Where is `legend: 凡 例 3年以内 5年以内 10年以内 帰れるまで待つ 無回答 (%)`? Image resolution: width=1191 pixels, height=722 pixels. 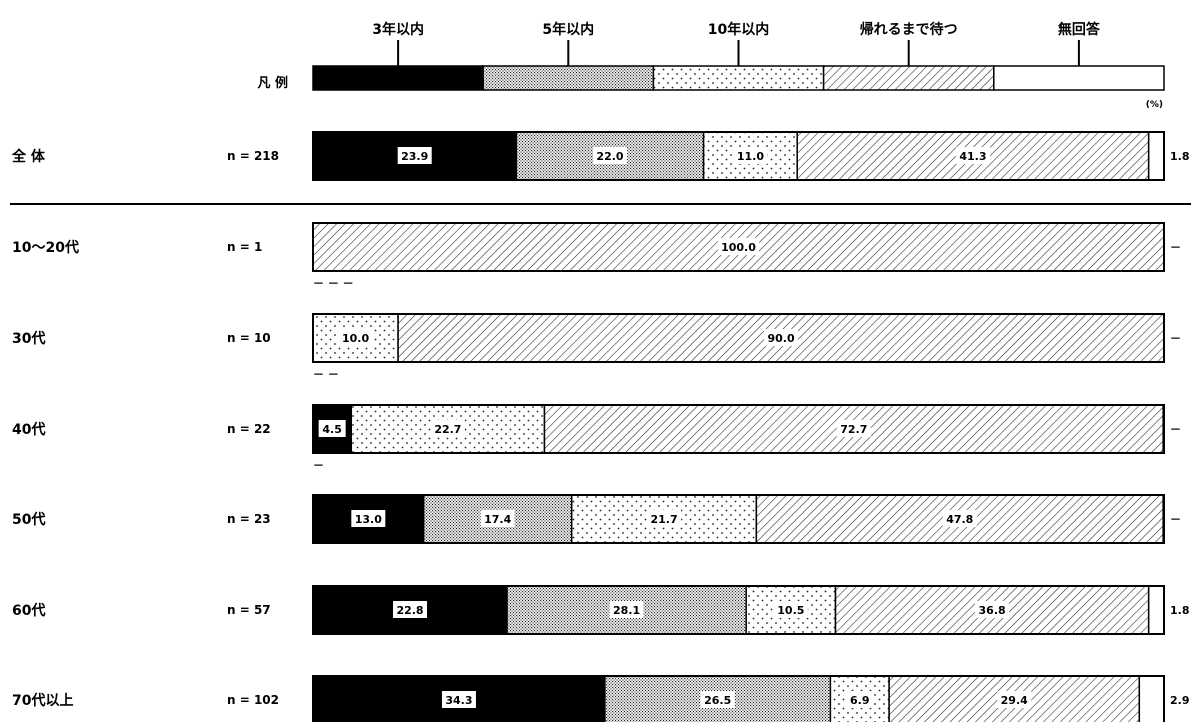 legend: 凡 例 3年以内 5年以内 10年以内 帰れるまで待つ 無回答 (%) is located at coordinates (711, 65).